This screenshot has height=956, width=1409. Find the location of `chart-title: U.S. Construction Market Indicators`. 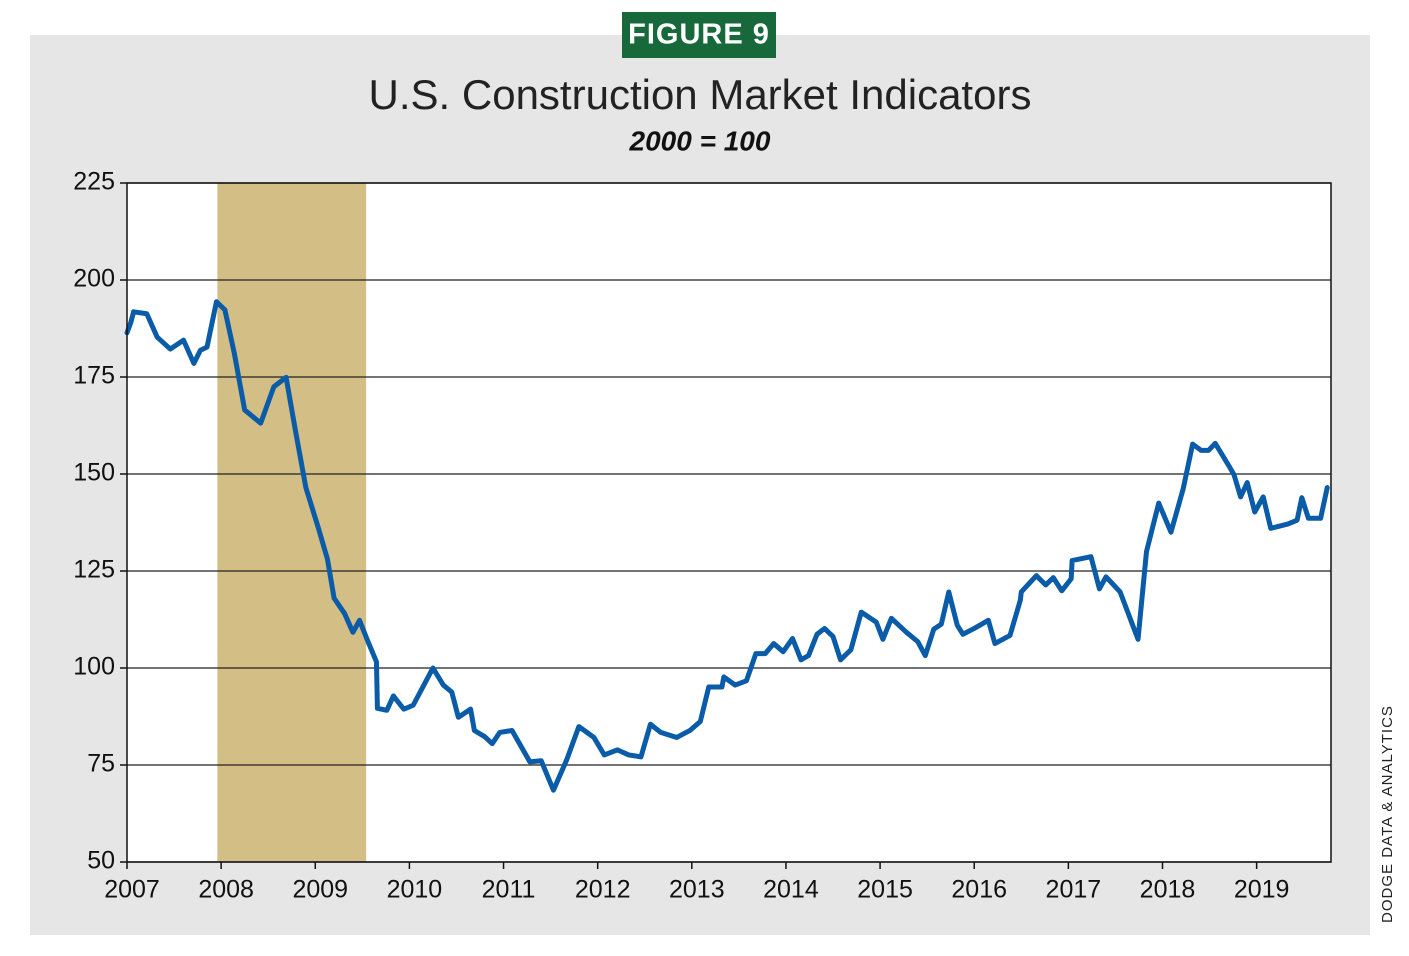

chart-title: U.S. Construction Market Indicators is located at coordinates (700, 94).